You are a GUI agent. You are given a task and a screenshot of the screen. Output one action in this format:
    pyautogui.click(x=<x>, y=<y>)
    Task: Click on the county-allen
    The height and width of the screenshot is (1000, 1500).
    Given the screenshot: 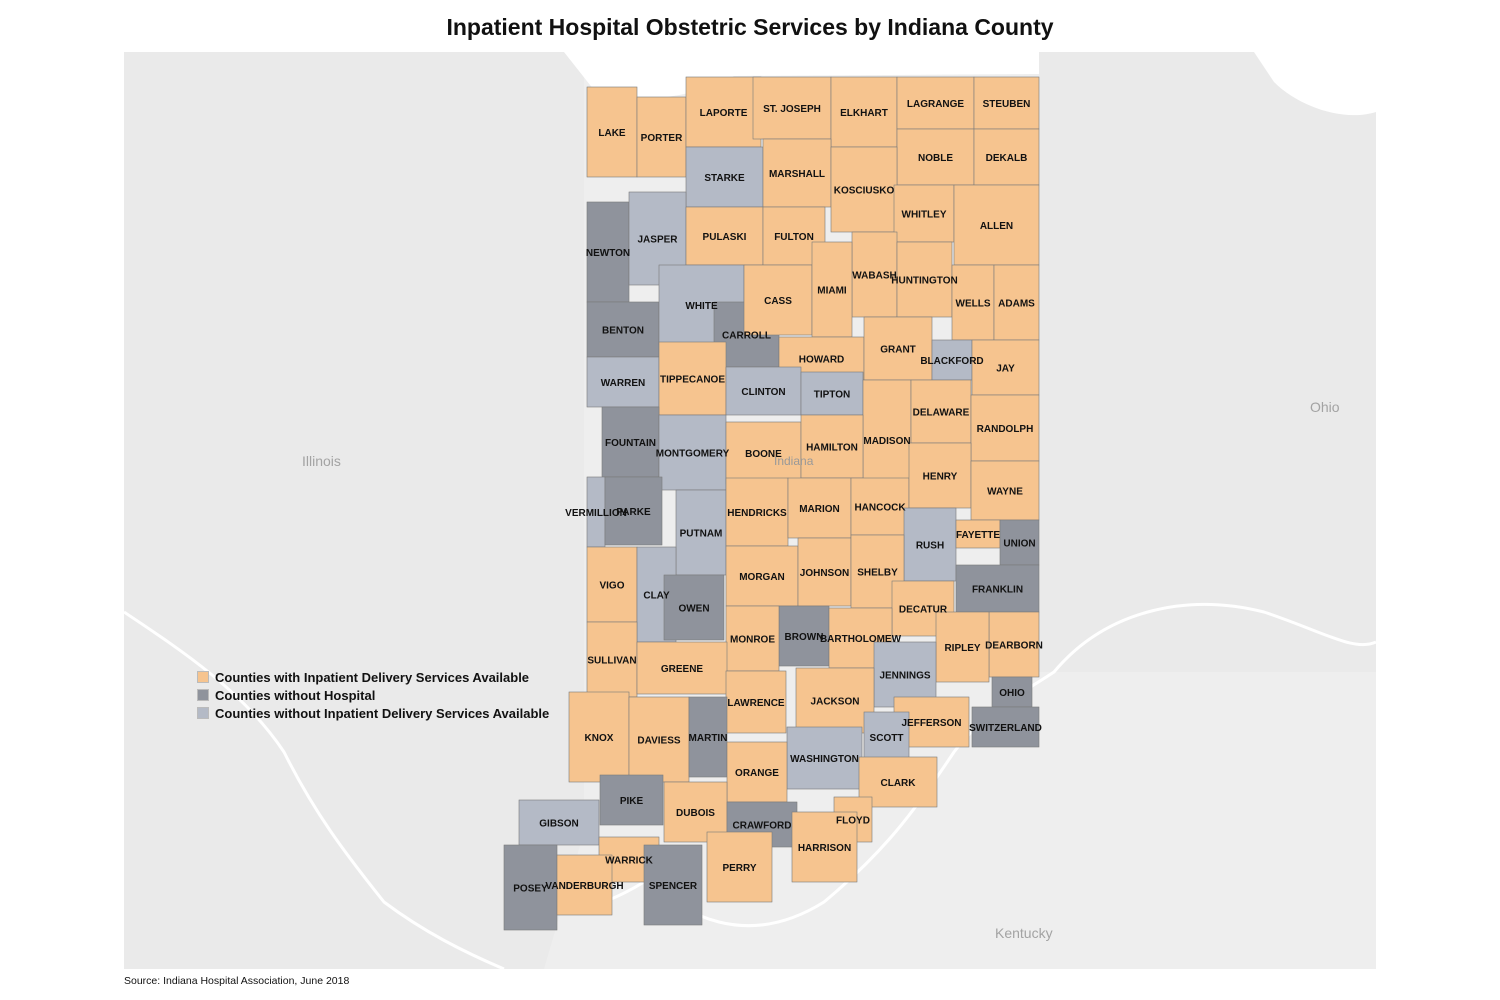 What is the action you would take?
    pyautogui.click(x=996, y=225)
    